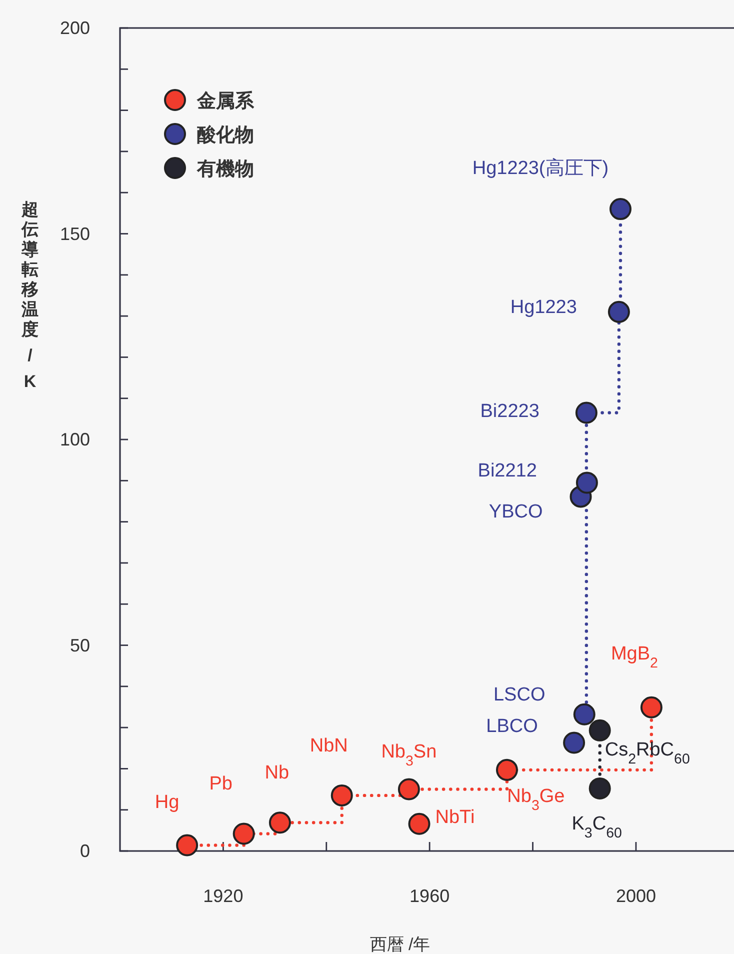 This screenshot has width=734, height=954. What do you see at coordinates (512, 726) in the screenshot?
I see `annotation: LBCO` at bounding box center [512, 726].